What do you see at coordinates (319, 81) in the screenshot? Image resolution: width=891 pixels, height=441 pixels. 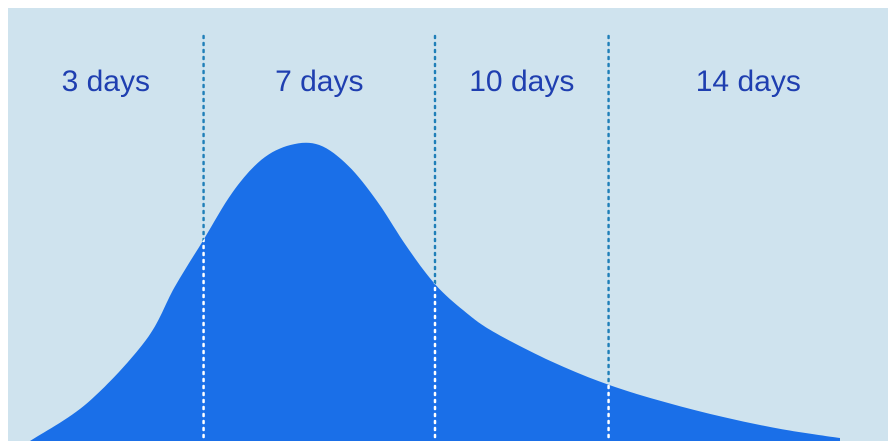 I see `period-label: 7 days` at bounding box center [319, 81].